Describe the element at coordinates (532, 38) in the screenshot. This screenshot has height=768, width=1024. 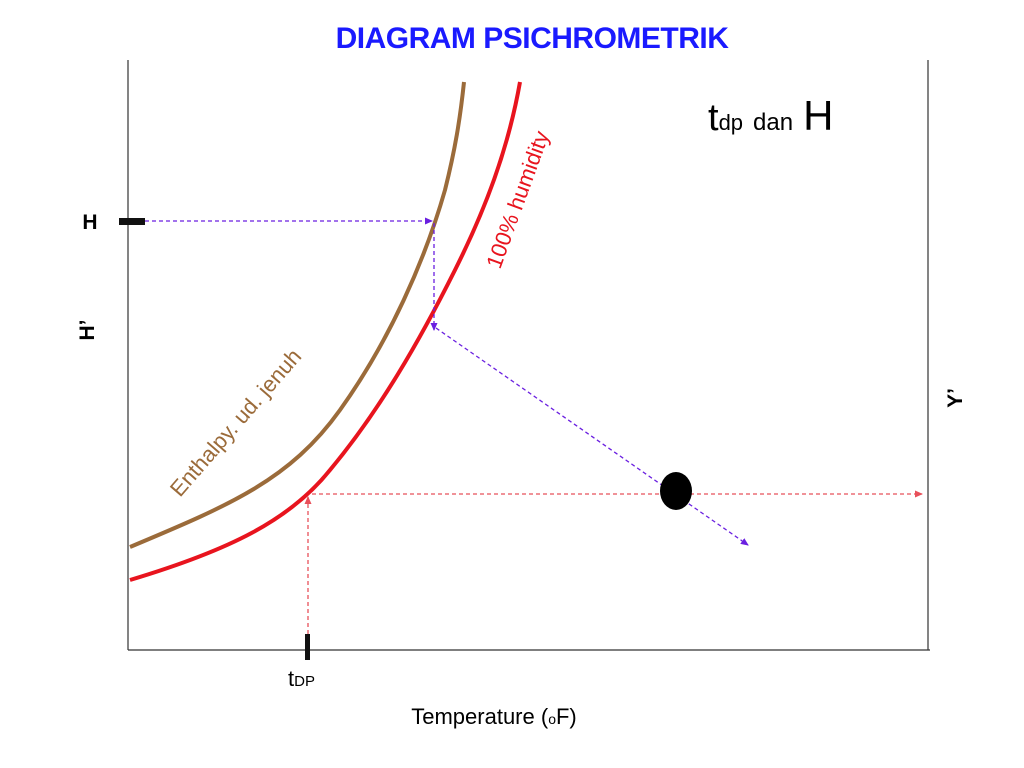
I see `diagram-title: DIAGRAM PSICHROMETRIK` at that location.